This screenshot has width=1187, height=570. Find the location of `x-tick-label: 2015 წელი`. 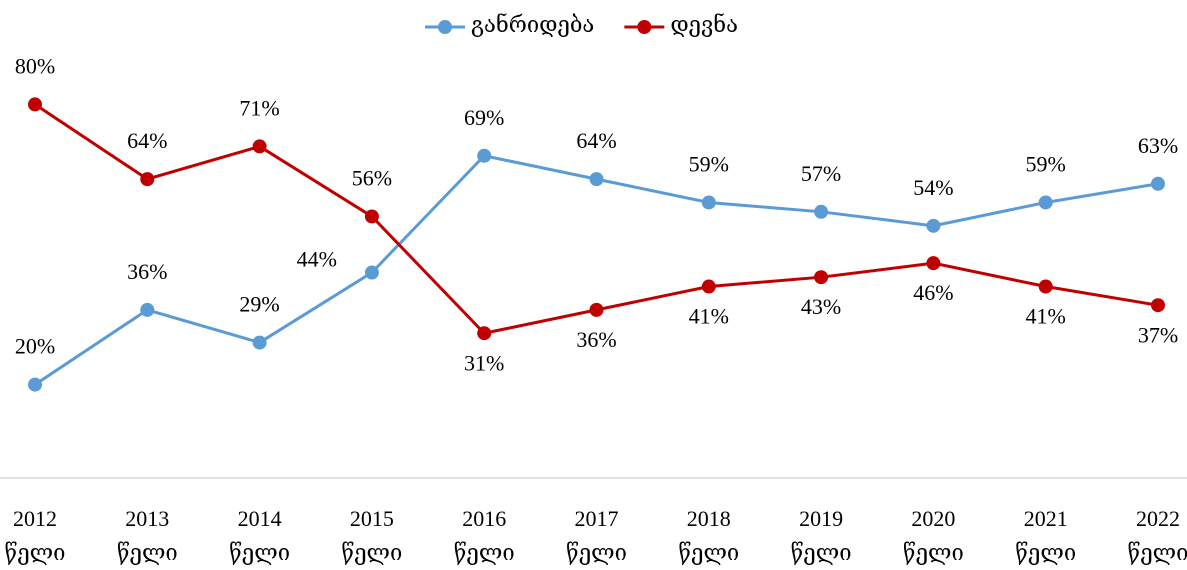

x-tick-label: 2015 წელი is located at coordinates (372, 535).